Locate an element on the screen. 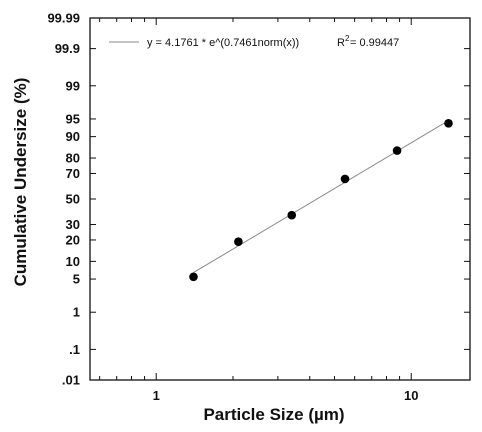  y-tick-label: 70 is located at coordinates (73, 173).